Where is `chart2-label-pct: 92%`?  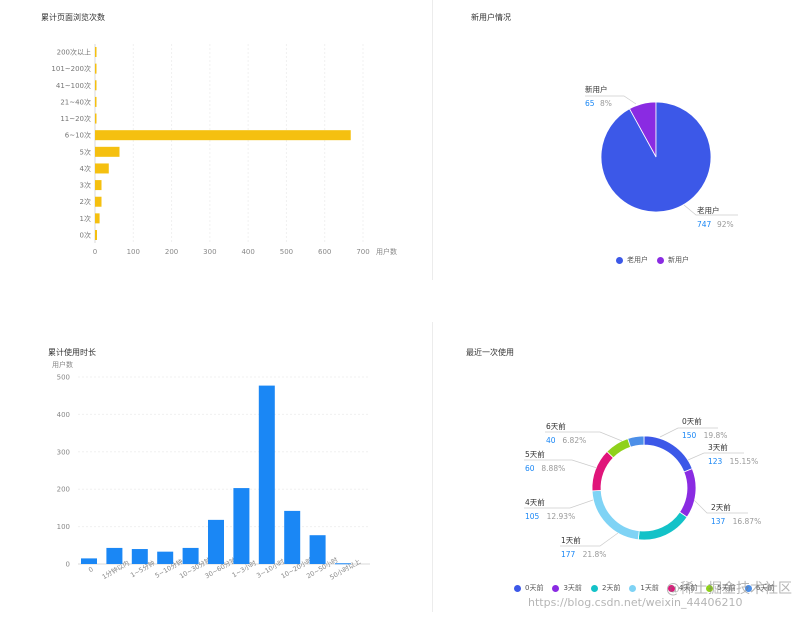 chart2-label-pct: 92% is located at coordinates (725, 224).